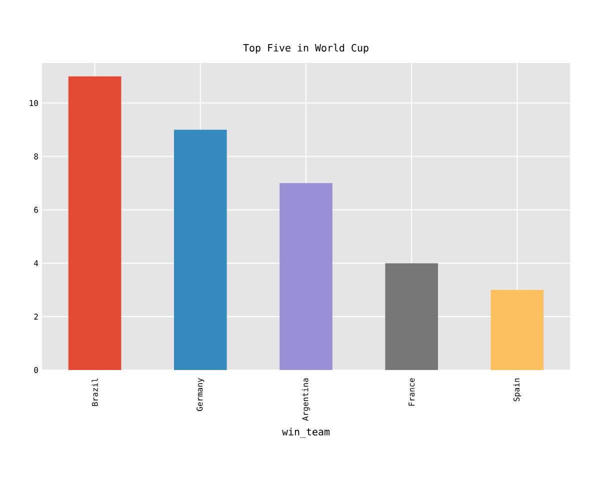  I want to click on x-axis-title: win_team, so click(306, 433).